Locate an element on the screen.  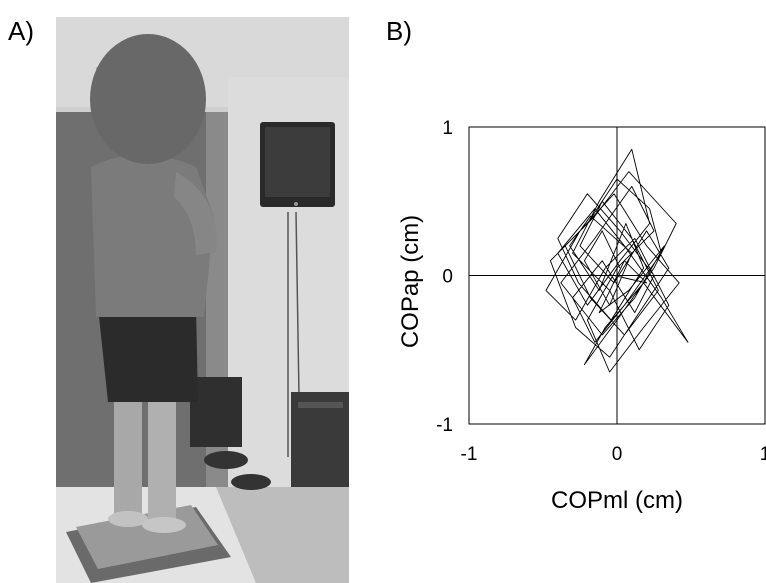
y-tick-label: 0 is located at coordinates (447, 277).